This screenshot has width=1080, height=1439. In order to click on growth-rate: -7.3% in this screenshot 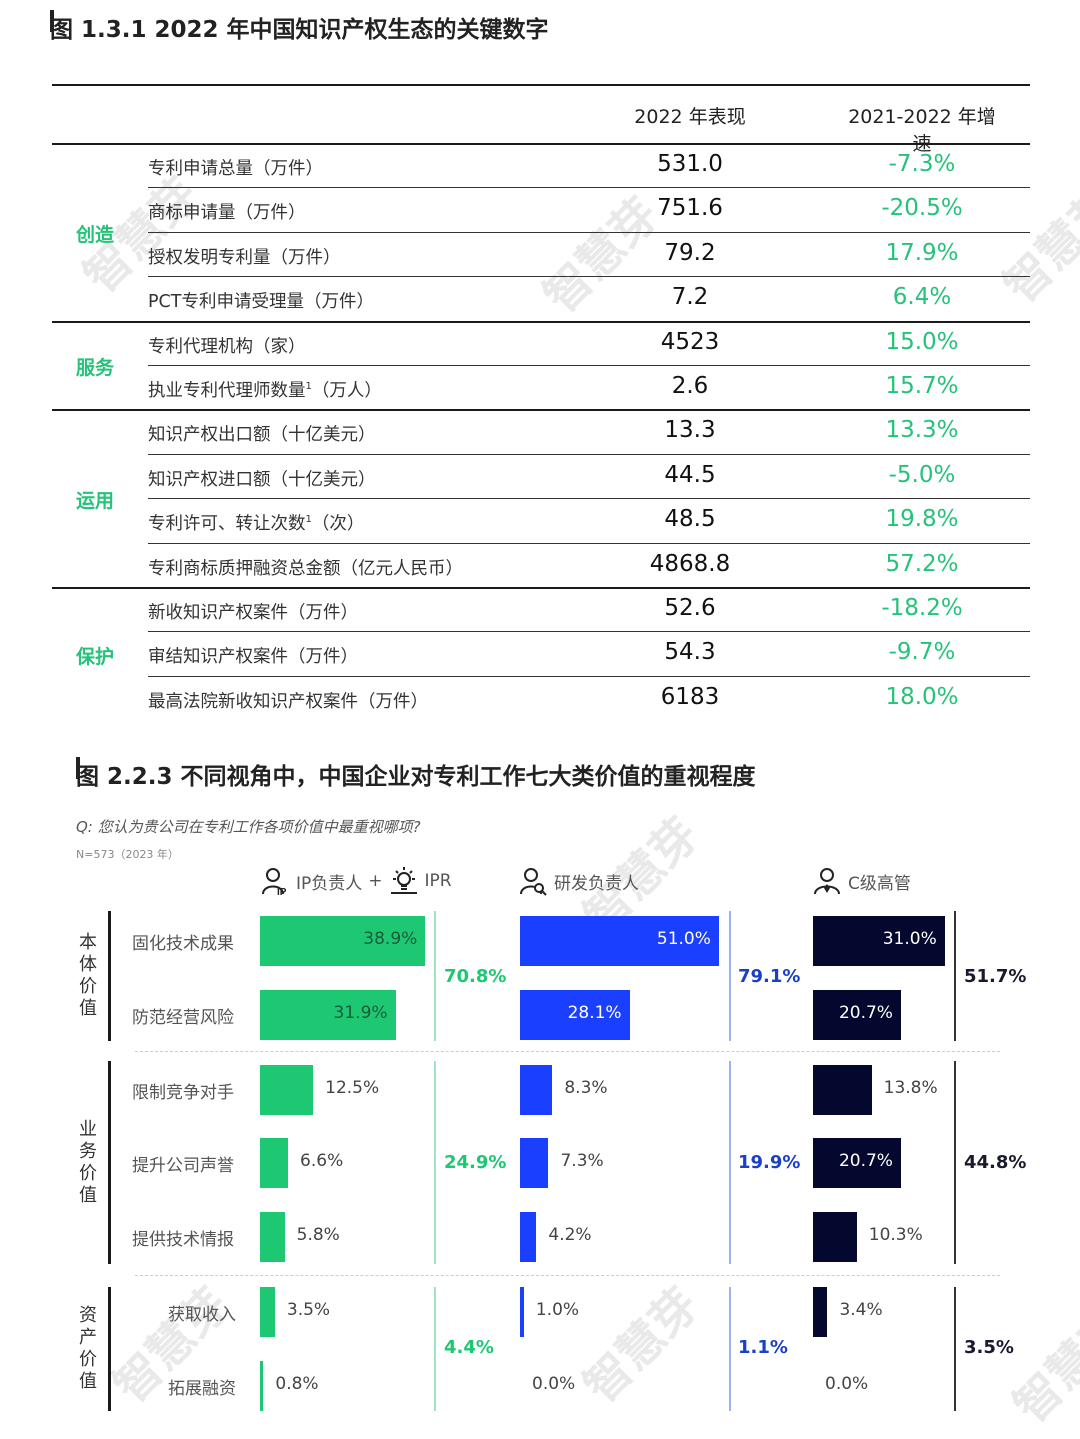, I will do `click(922, 164)`.